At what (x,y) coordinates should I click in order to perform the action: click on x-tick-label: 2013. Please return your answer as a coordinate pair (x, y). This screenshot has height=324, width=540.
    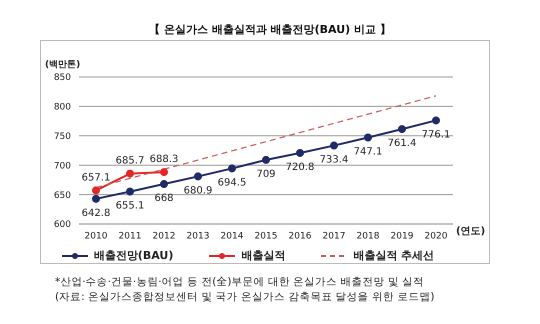
    Looking at the image, I should click on (198, 236).